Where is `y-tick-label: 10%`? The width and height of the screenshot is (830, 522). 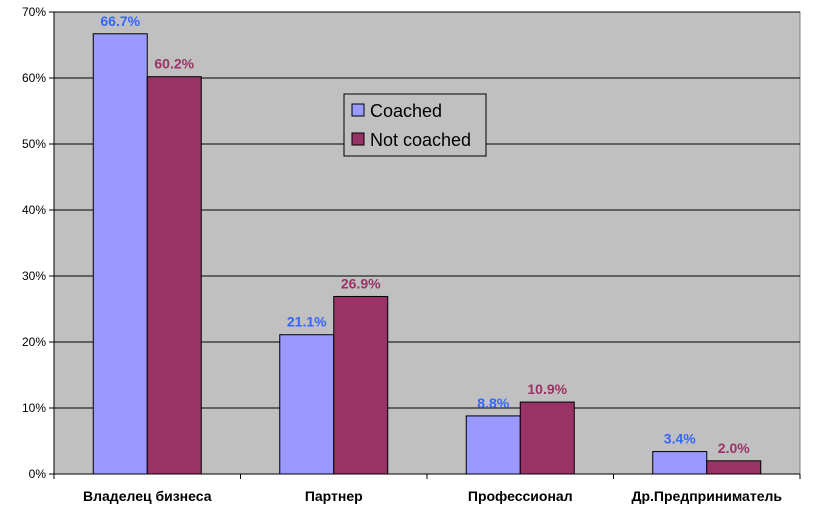 y-tick-label: 10% is located at coordinates (34, 408).